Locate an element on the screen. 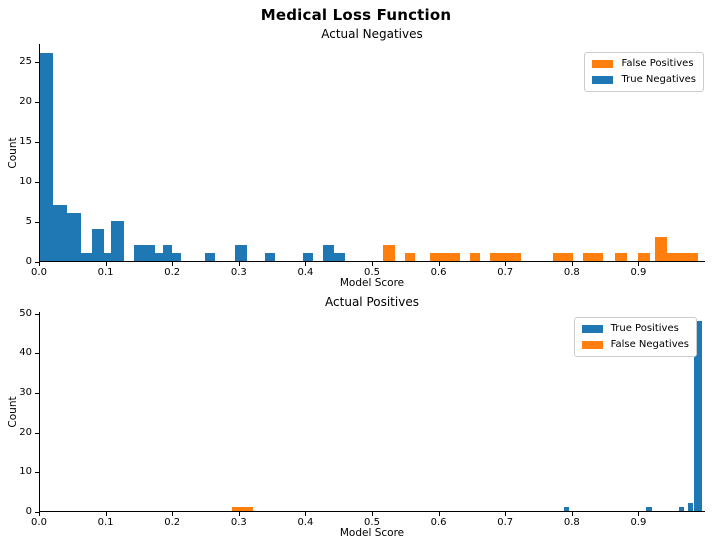 The height and width of the screenshot is (550, 712). y-tick-label: 0 is located at coordinates (28, 511).